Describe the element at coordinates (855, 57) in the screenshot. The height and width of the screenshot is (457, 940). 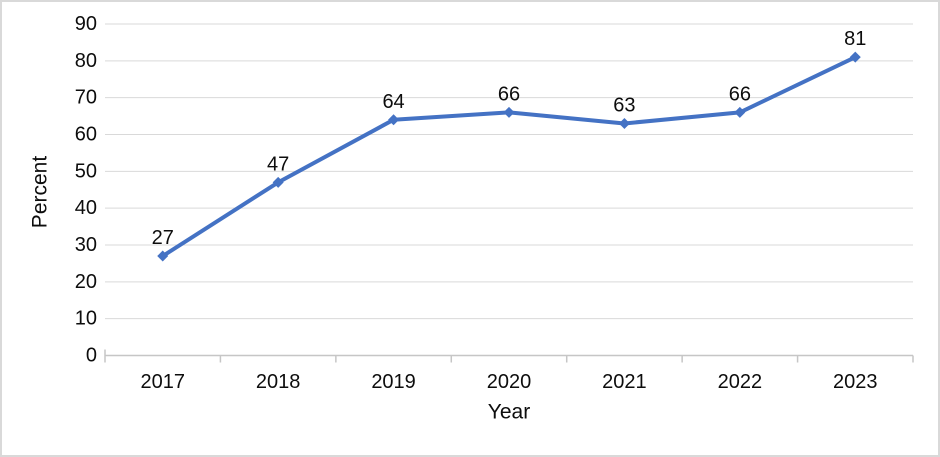
I see `data-point-2023` at that location.